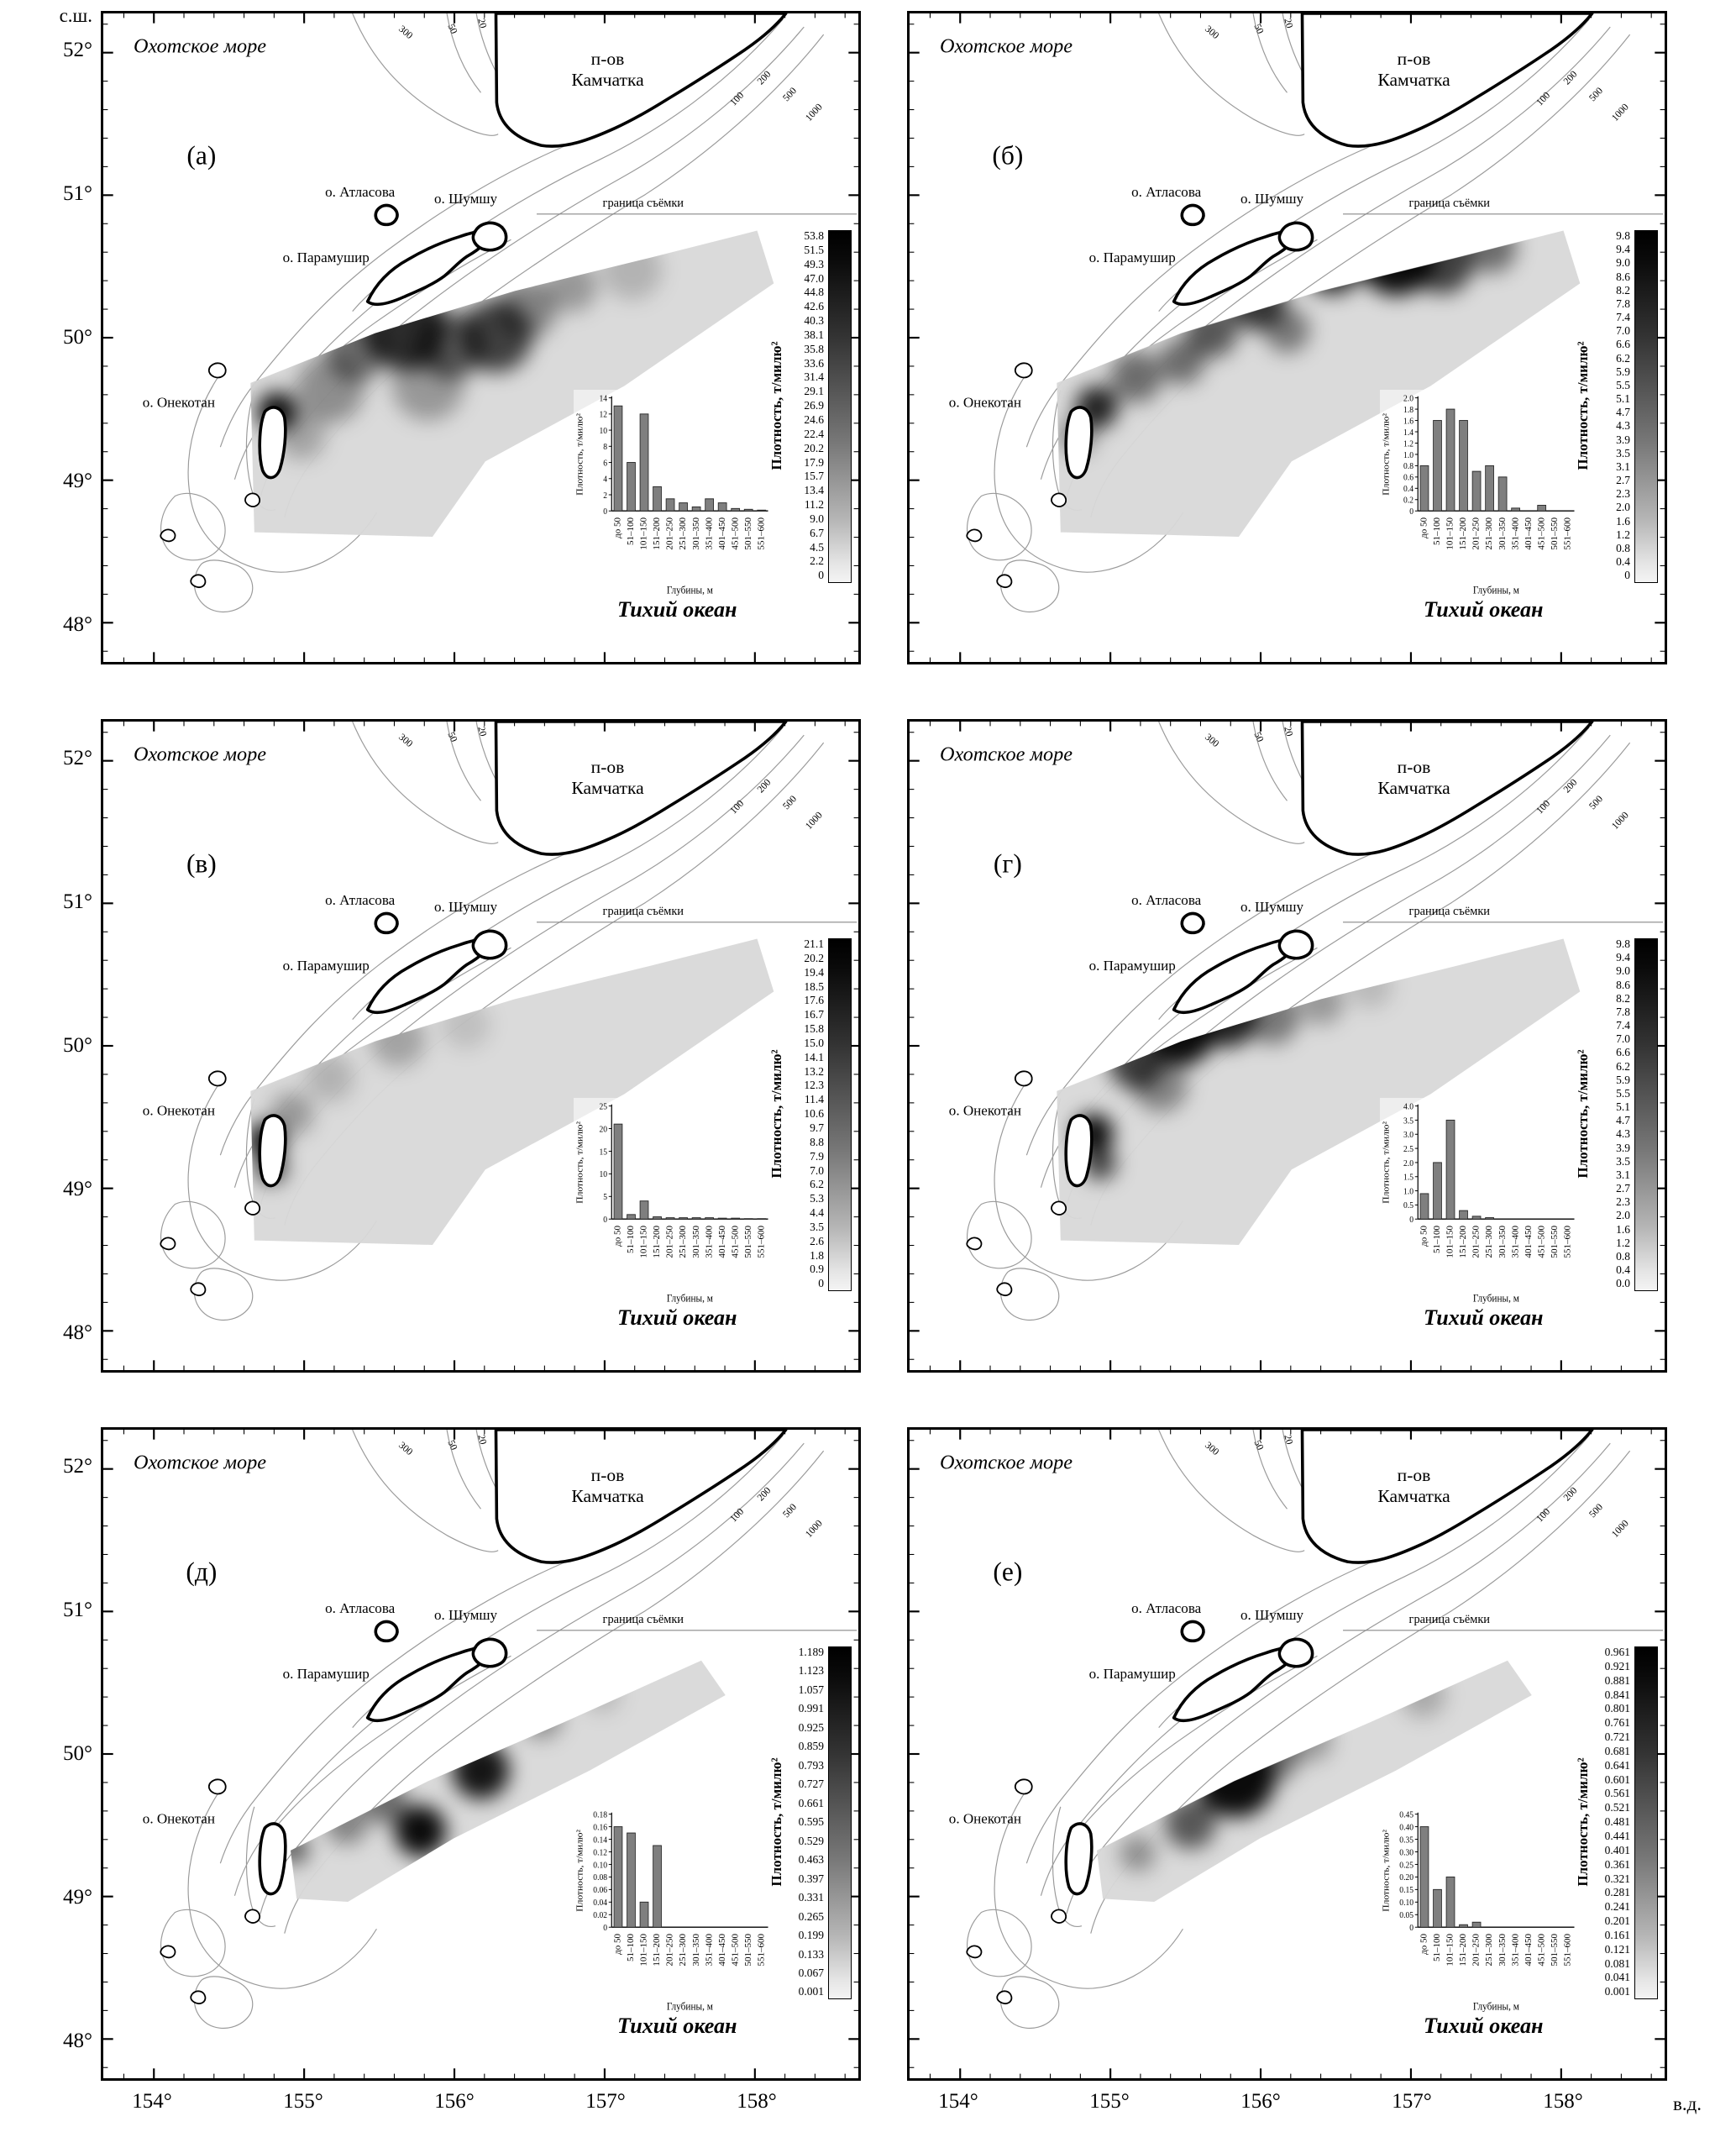  I want to click on colorbar-tick-label: 2.3, so click(1623, 494).